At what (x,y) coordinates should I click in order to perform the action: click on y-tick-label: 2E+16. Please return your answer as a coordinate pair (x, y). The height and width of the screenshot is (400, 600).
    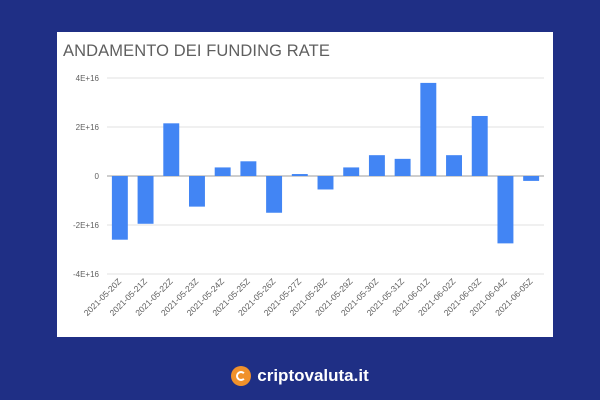
    Looking at the image, I should click on (88, 127).